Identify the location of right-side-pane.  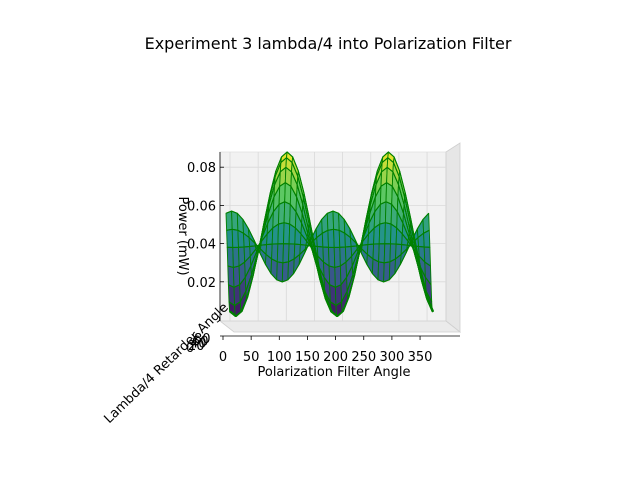
(453, 237).